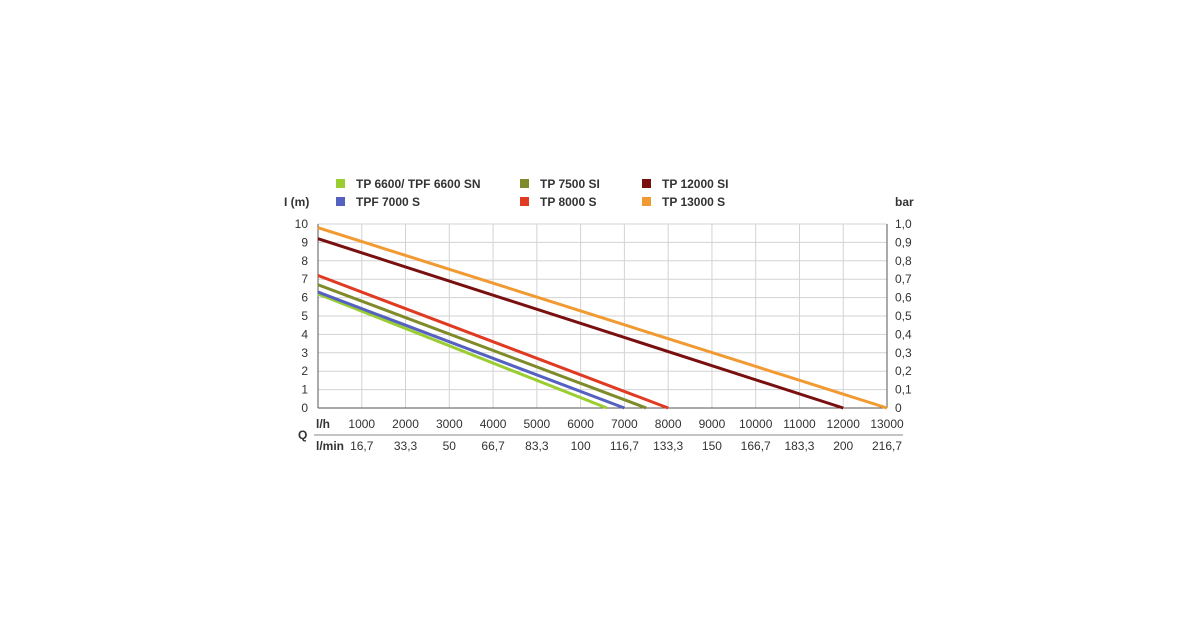 The width and height of the screenshot is (1200, 630). What do you see at coordinates (304, 242) in the screenshot?
I see `y-tick-label-left: 9` at bounding box center [304, 242].